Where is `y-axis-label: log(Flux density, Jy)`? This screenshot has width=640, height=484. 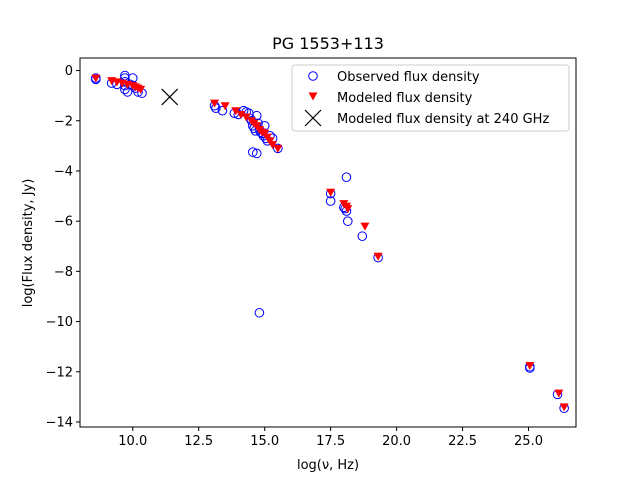
y-axis-label: log(Flux density, Jy) is located at coordinates (28, 243).